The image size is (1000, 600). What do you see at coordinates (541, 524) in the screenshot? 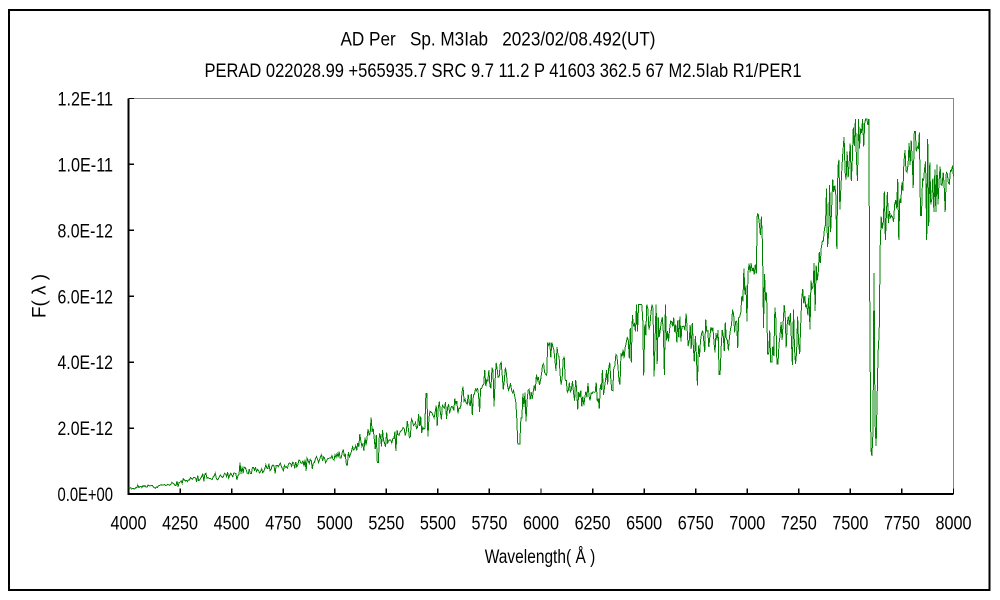
I see `svg-text: 6000` at bounding box center [541, 524].